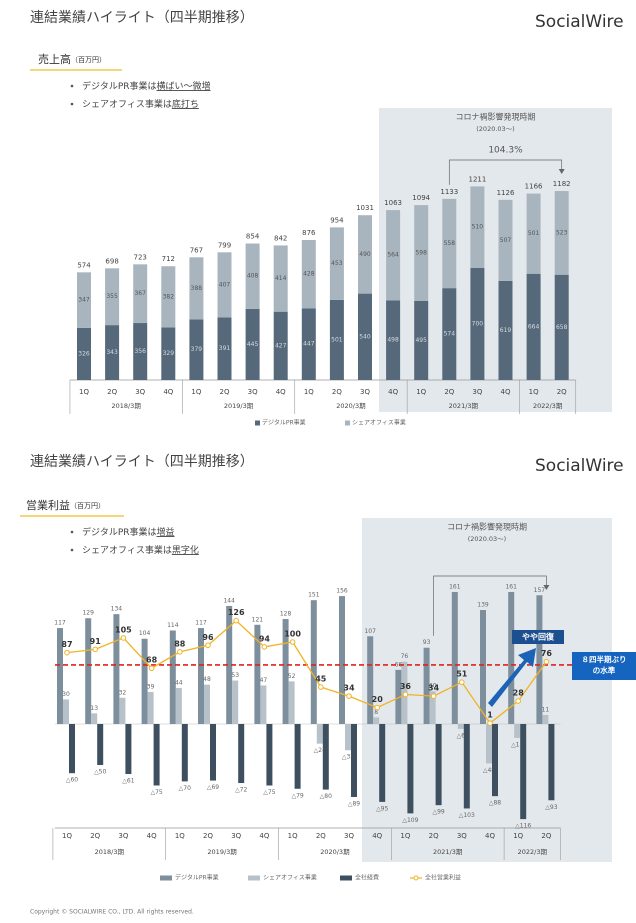  I want to click on bullet: シェアオフィス事業は黒字化, so click(140, 550).